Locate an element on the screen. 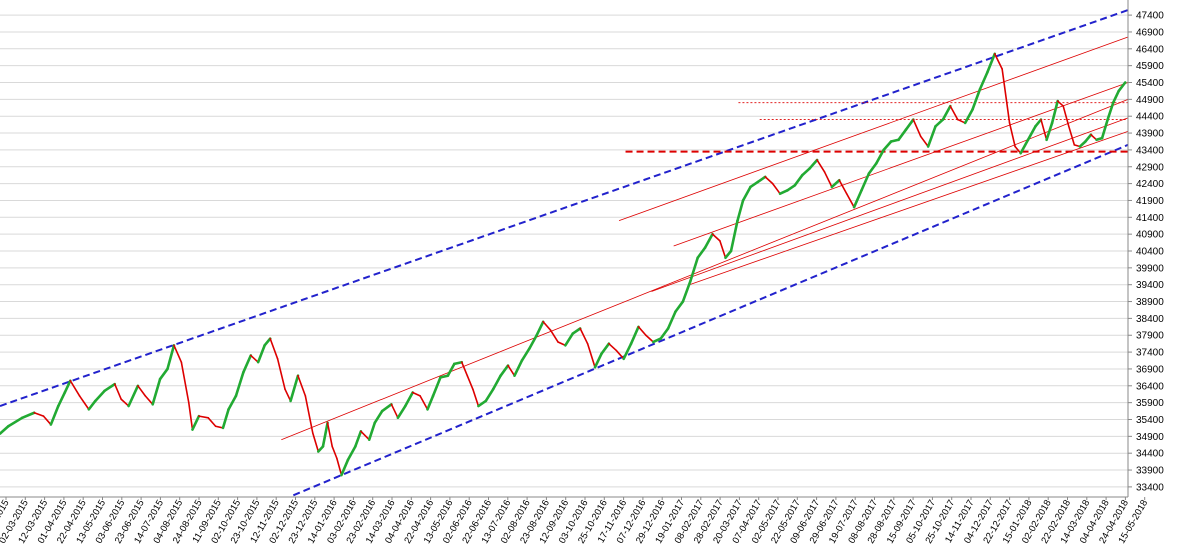 The width and height of the screenshot is (1182, 550). y-tick-label: 42900 is located at coordinates (1150, 167).